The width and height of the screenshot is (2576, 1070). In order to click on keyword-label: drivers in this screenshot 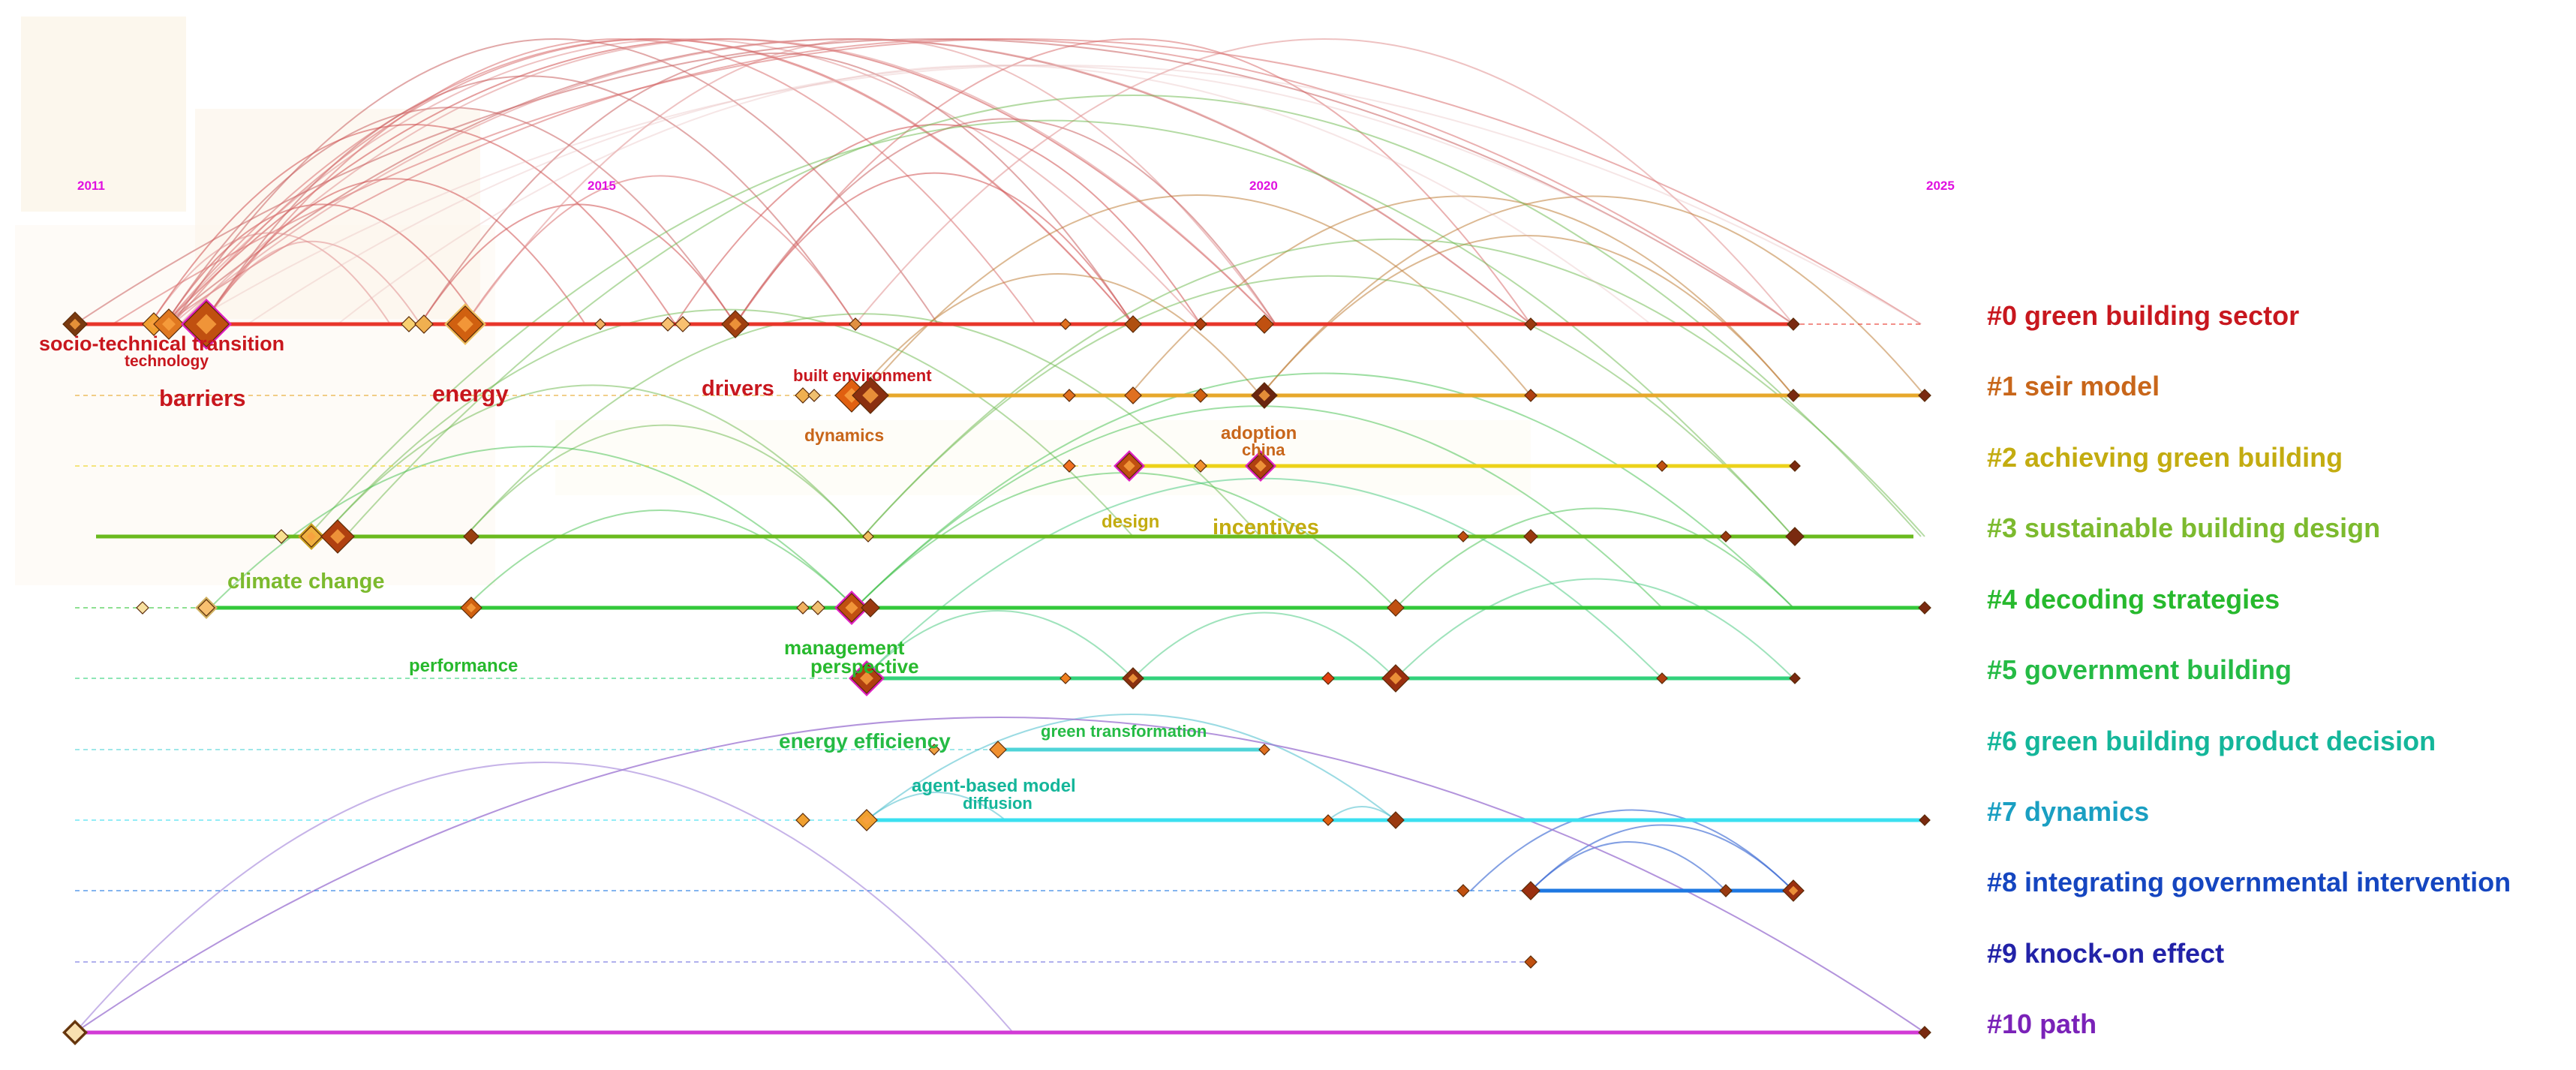, I will do `click(738, 389)`.